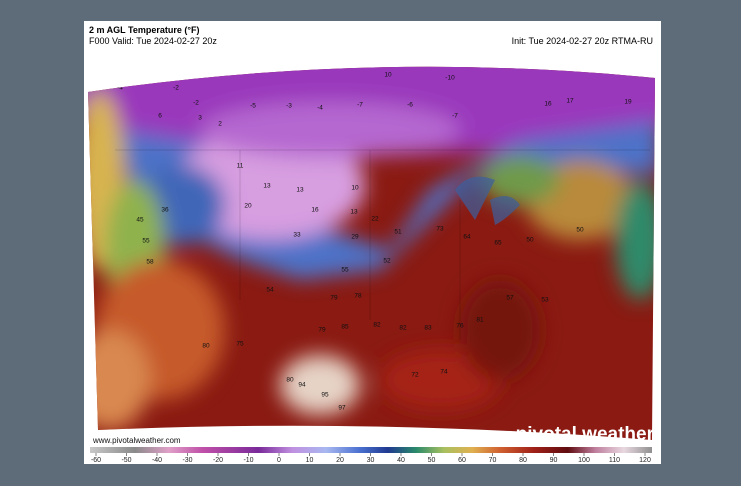 The width and height of the screenshot is (741, 486). What do you see at coordinates (570, 101) in the screenshot?
I see `station-value: 17` at bounding box center [570, 101].